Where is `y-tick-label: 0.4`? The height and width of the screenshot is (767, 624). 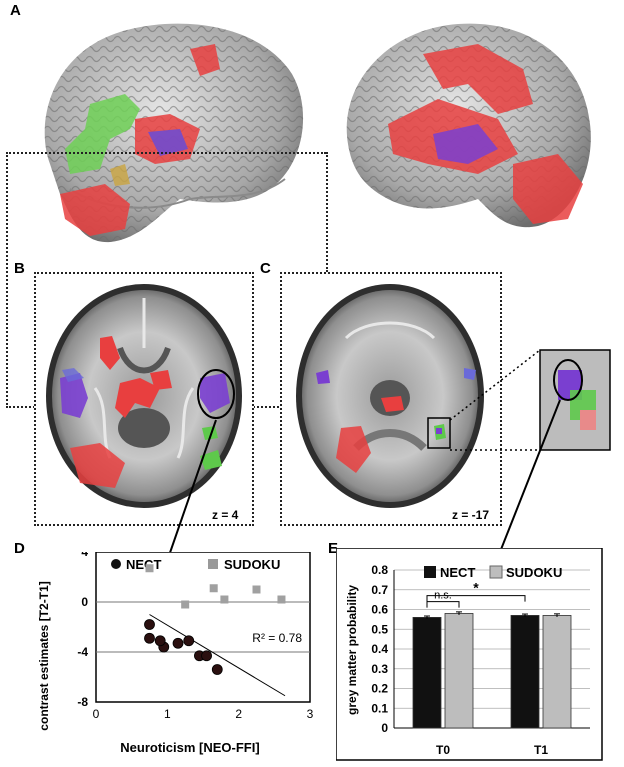
y-tick-label: 0.4 is located at coordinates (379, 649).